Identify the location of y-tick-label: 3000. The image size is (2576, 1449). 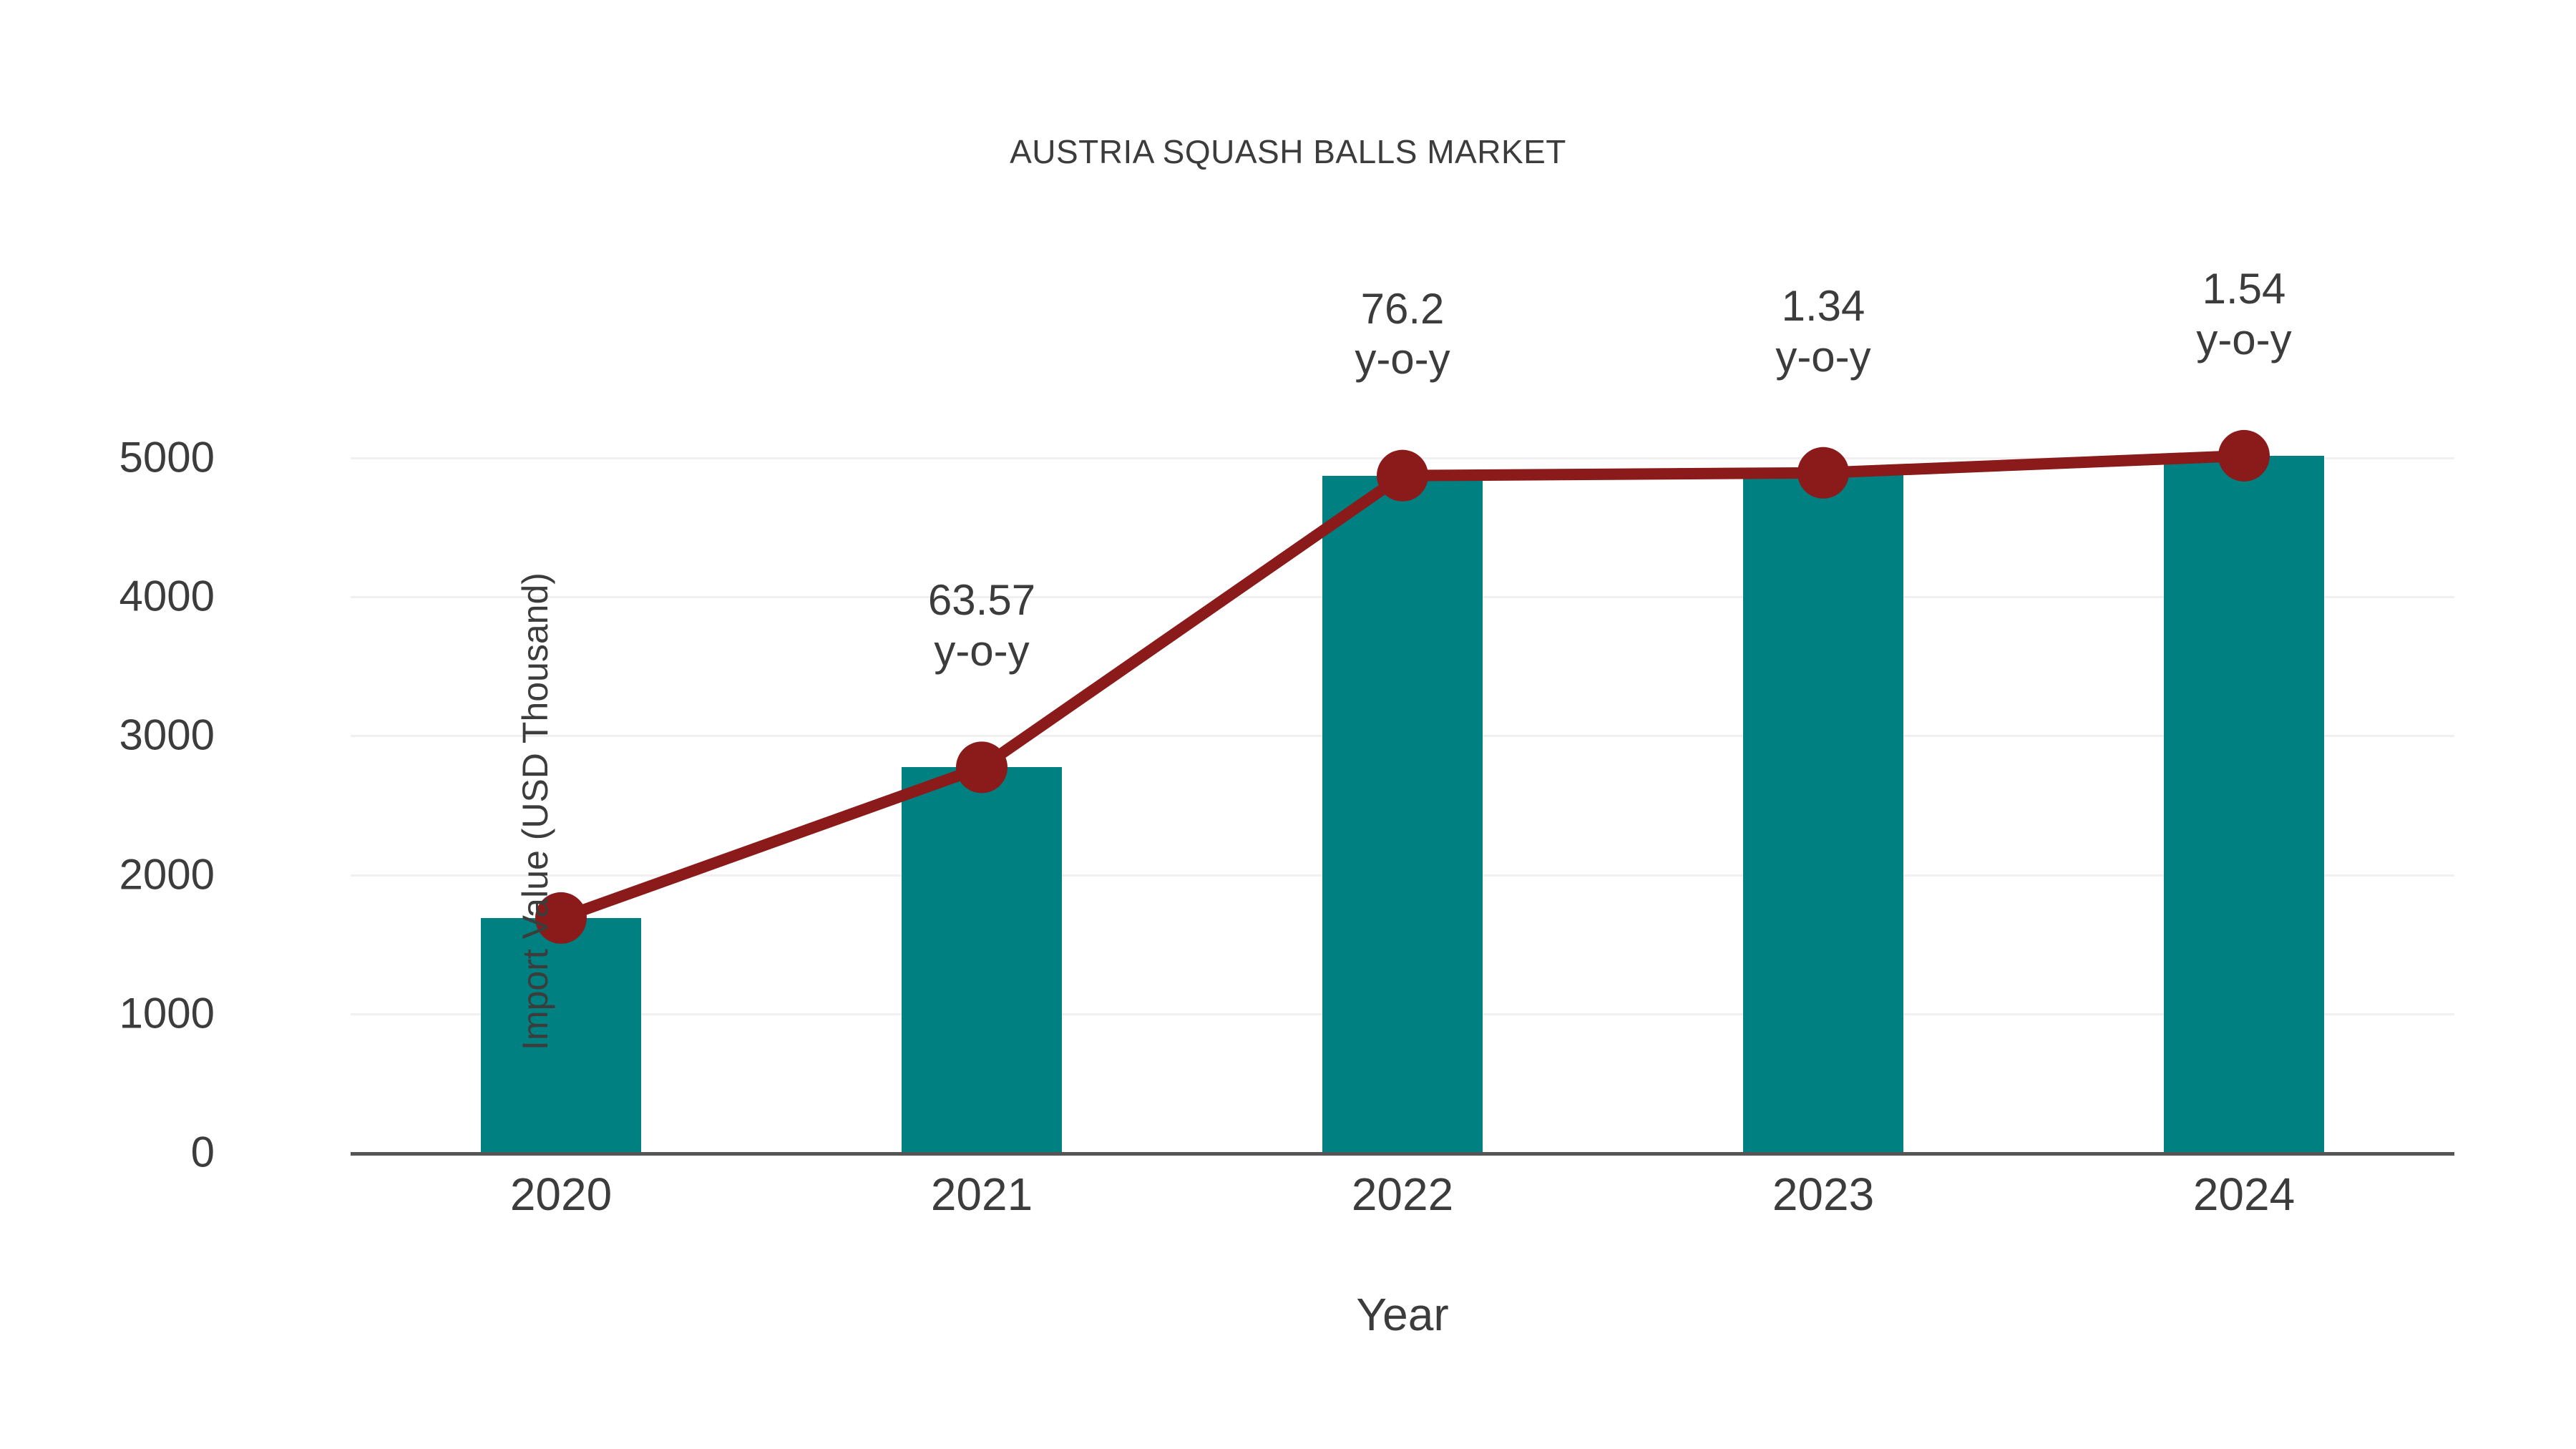
(167, 735).